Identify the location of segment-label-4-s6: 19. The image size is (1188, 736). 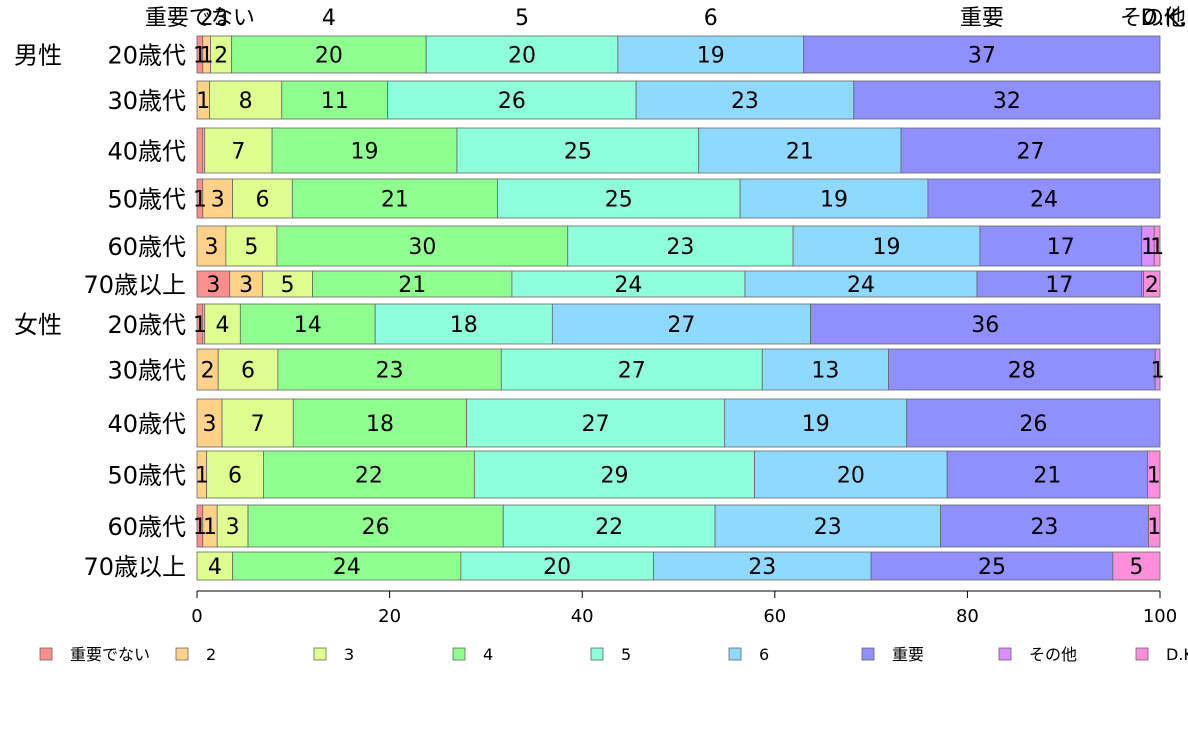
(834, 200).